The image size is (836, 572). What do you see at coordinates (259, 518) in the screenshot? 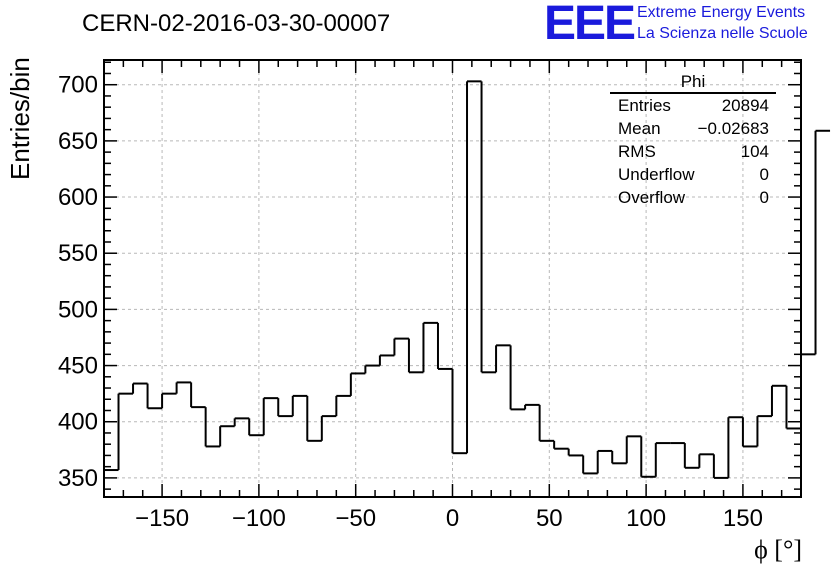
I see `x-tick-label: −100` at bounding box center [259, 518].